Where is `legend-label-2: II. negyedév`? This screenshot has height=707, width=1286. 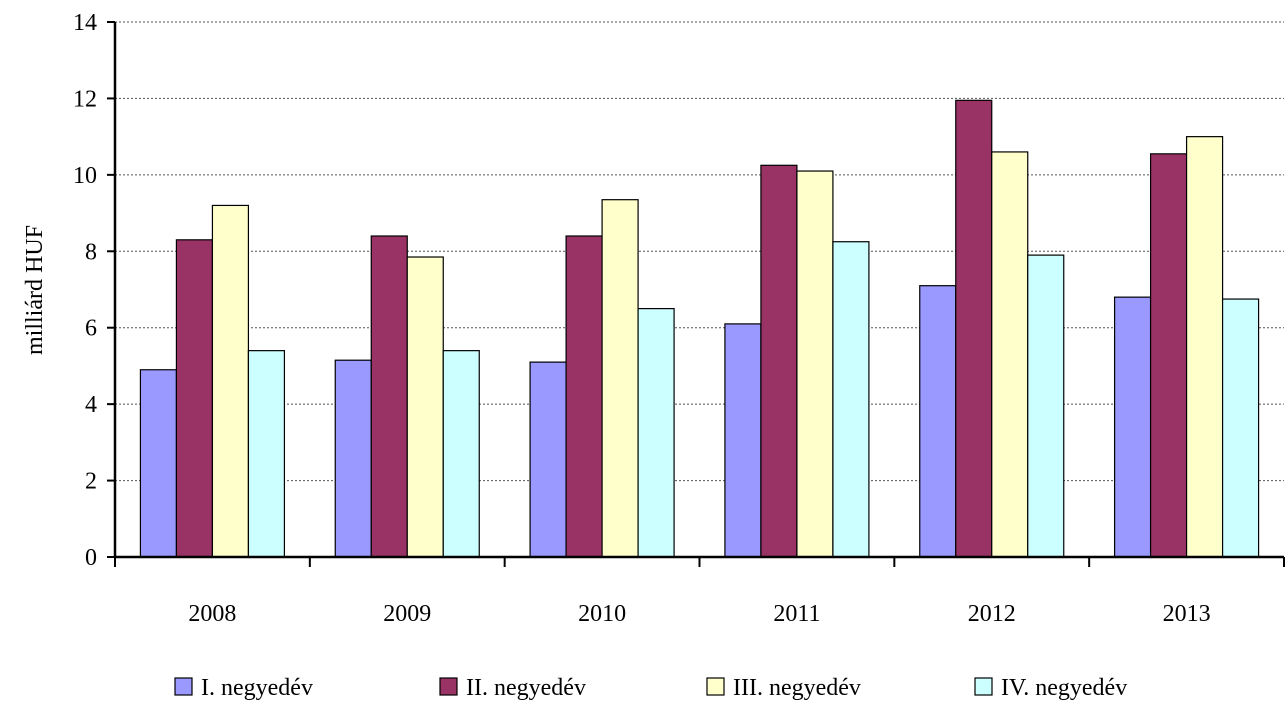 legend-label-2: II. negyedév is located at coordinates (526, 688).